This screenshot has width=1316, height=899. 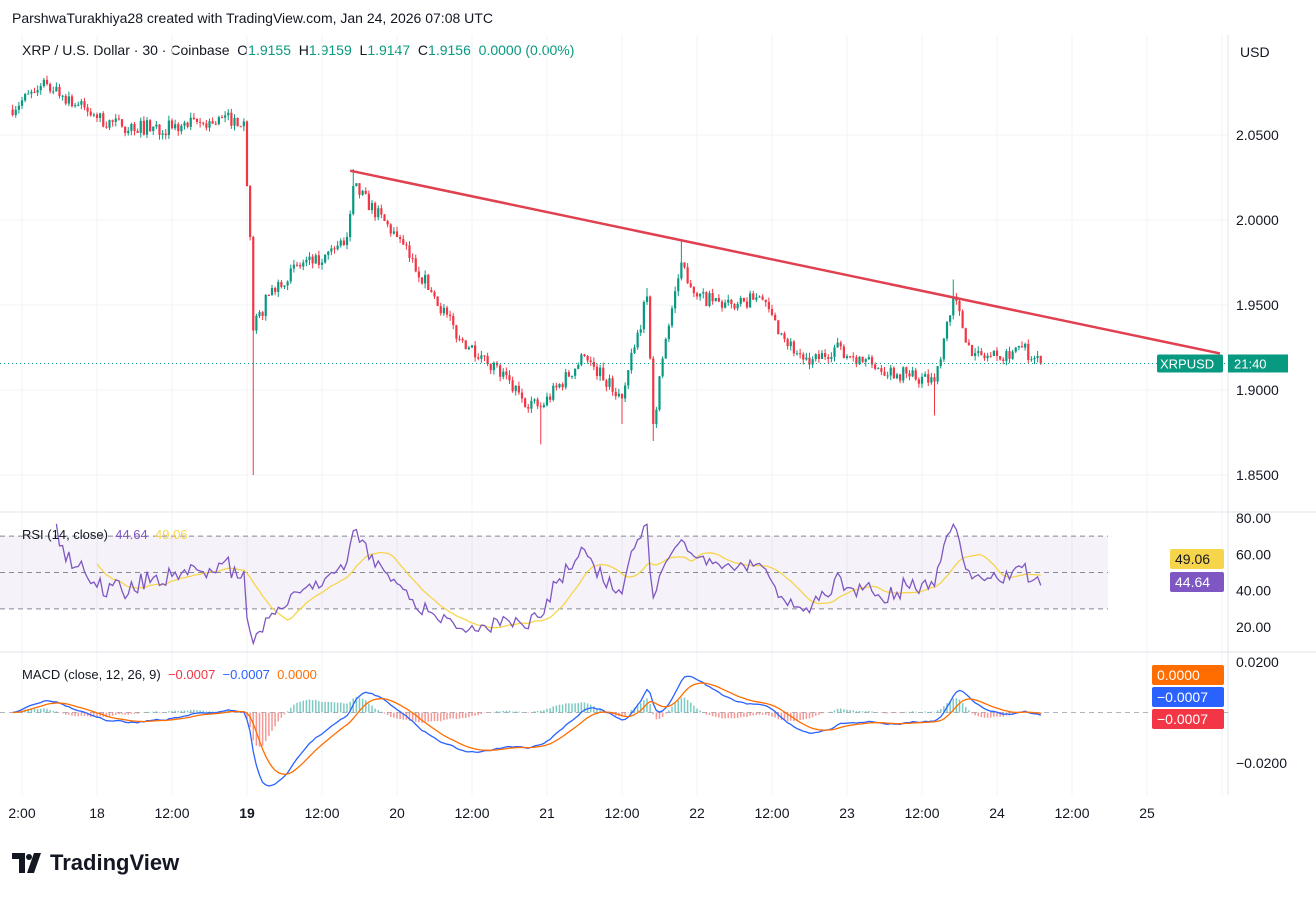 I want to click on close-label: C, so click(x=423, y=50).